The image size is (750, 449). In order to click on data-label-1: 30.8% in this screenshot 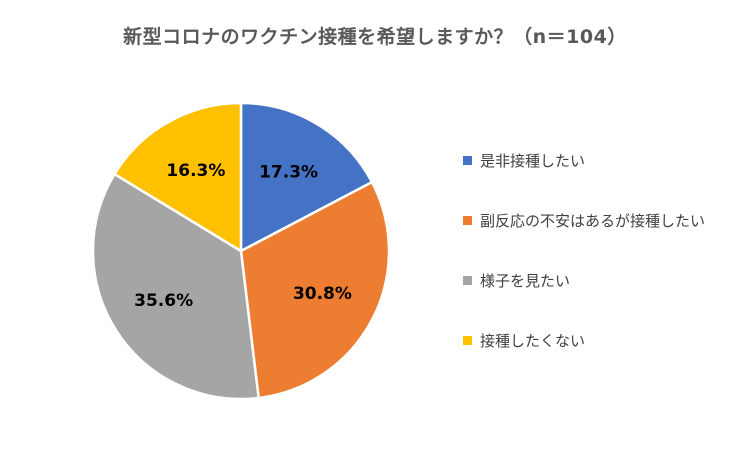, I will do `click(322, 294)`.